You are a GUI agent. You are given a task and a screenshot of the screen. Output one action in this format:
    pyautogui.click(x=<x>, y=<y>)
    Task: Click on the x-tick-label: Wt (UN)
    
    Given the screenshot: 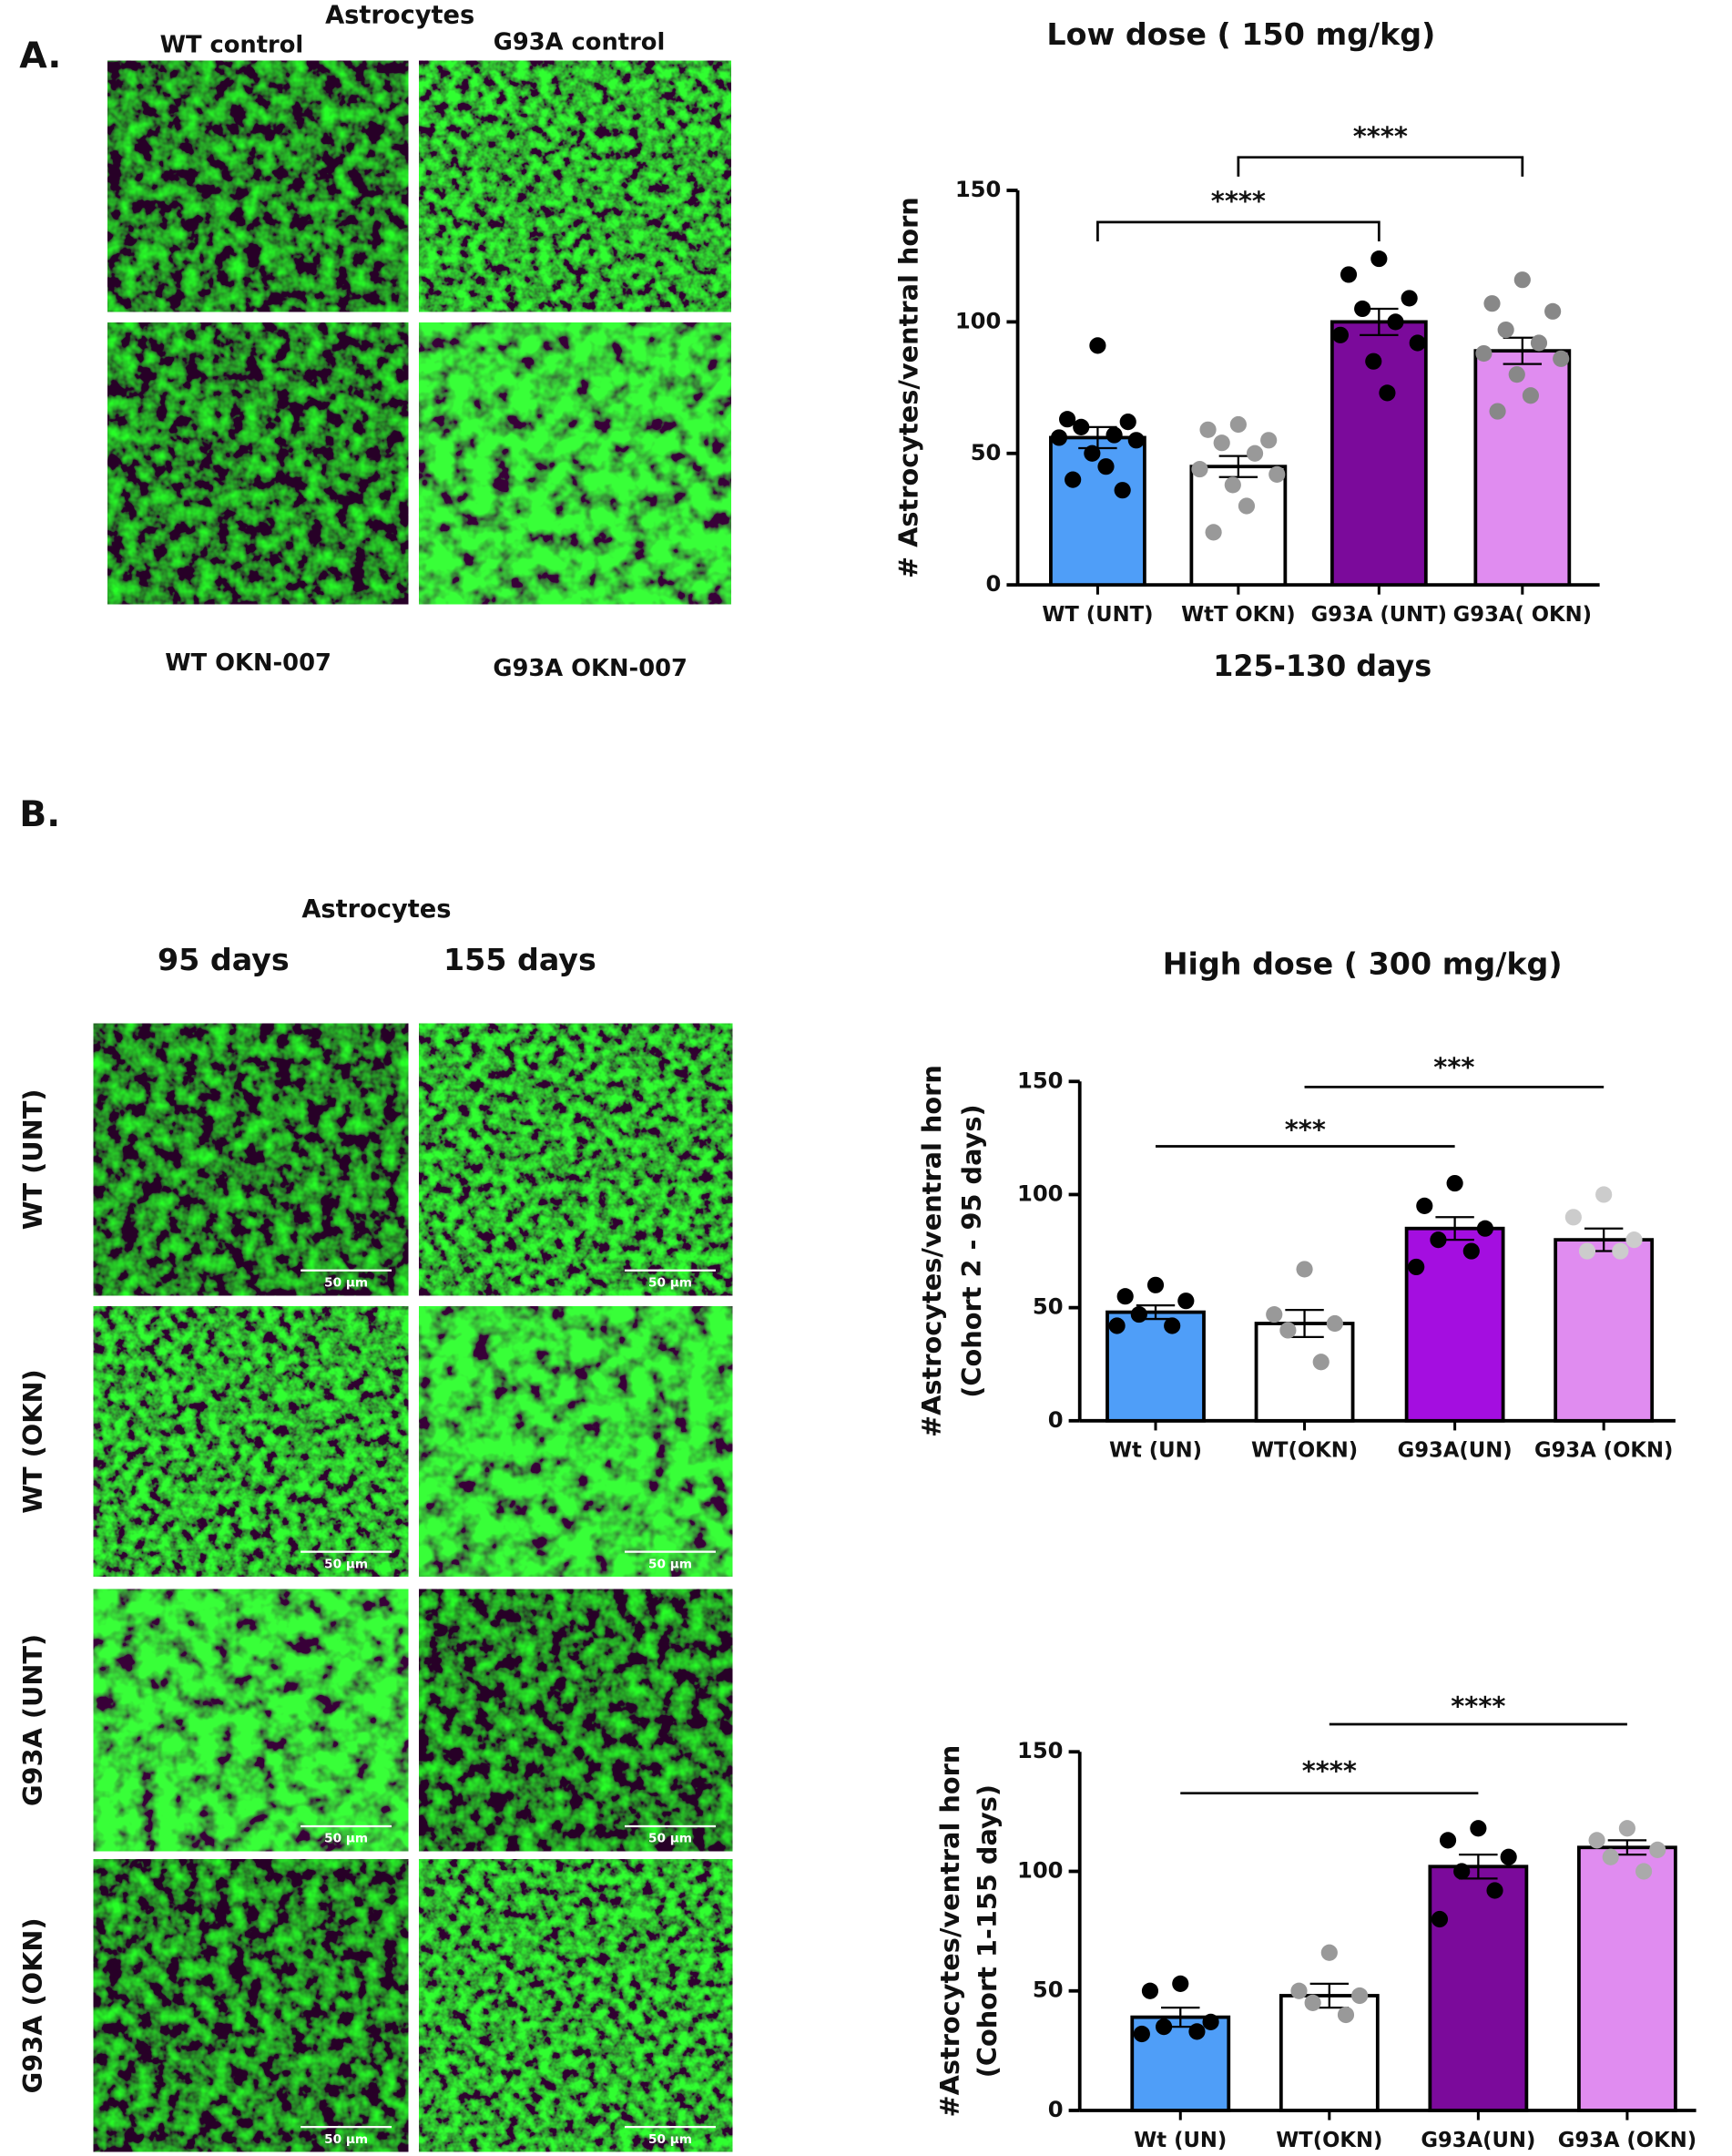 What is the action you would take?
    pyautogui.click(x=1155, y=1451)
    